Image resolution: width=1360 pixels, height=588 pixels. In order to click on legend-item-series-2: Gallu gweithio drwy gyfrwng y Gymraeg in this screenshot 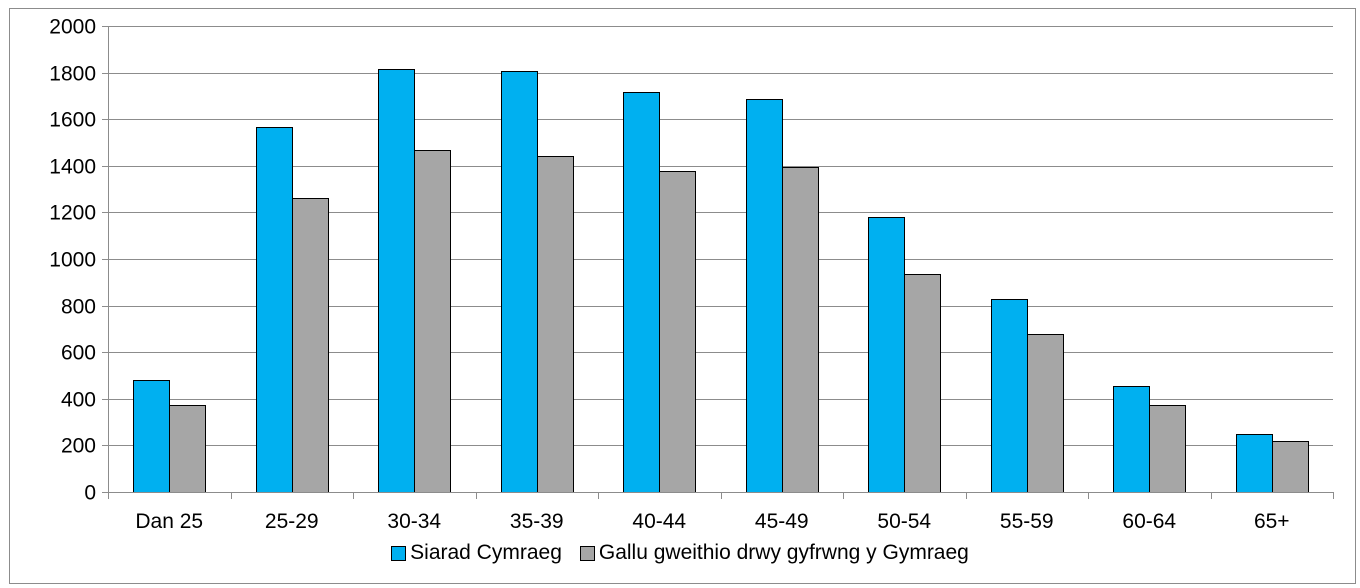, I will do `click(774, 553)`.